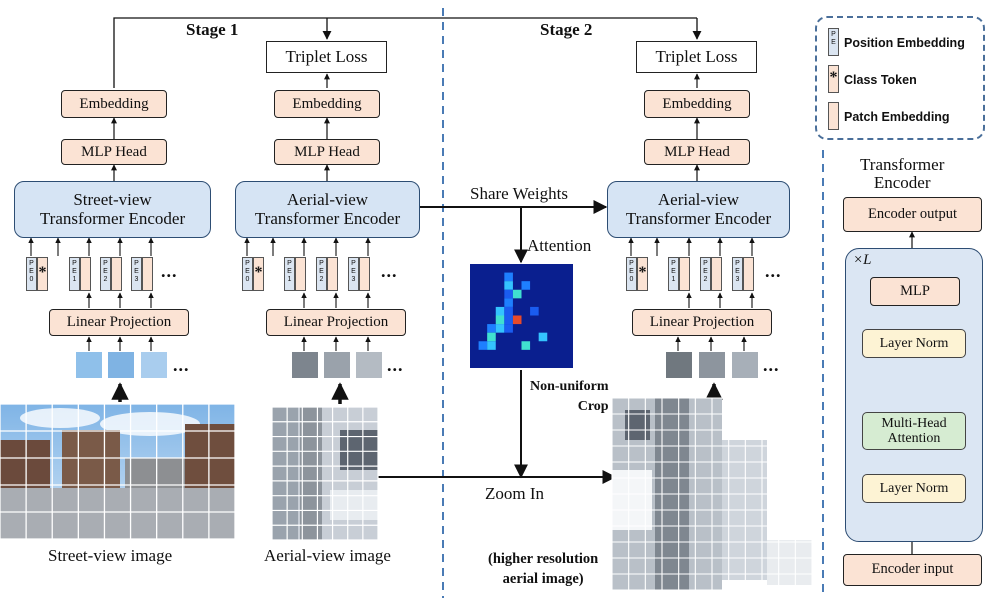 This screenshot has width=990, height=602. What do you see at coordinates (593, 406) in the screenshot?
I see `non-uniform-crop-line2: Crop` at bounding box center [593, 406].